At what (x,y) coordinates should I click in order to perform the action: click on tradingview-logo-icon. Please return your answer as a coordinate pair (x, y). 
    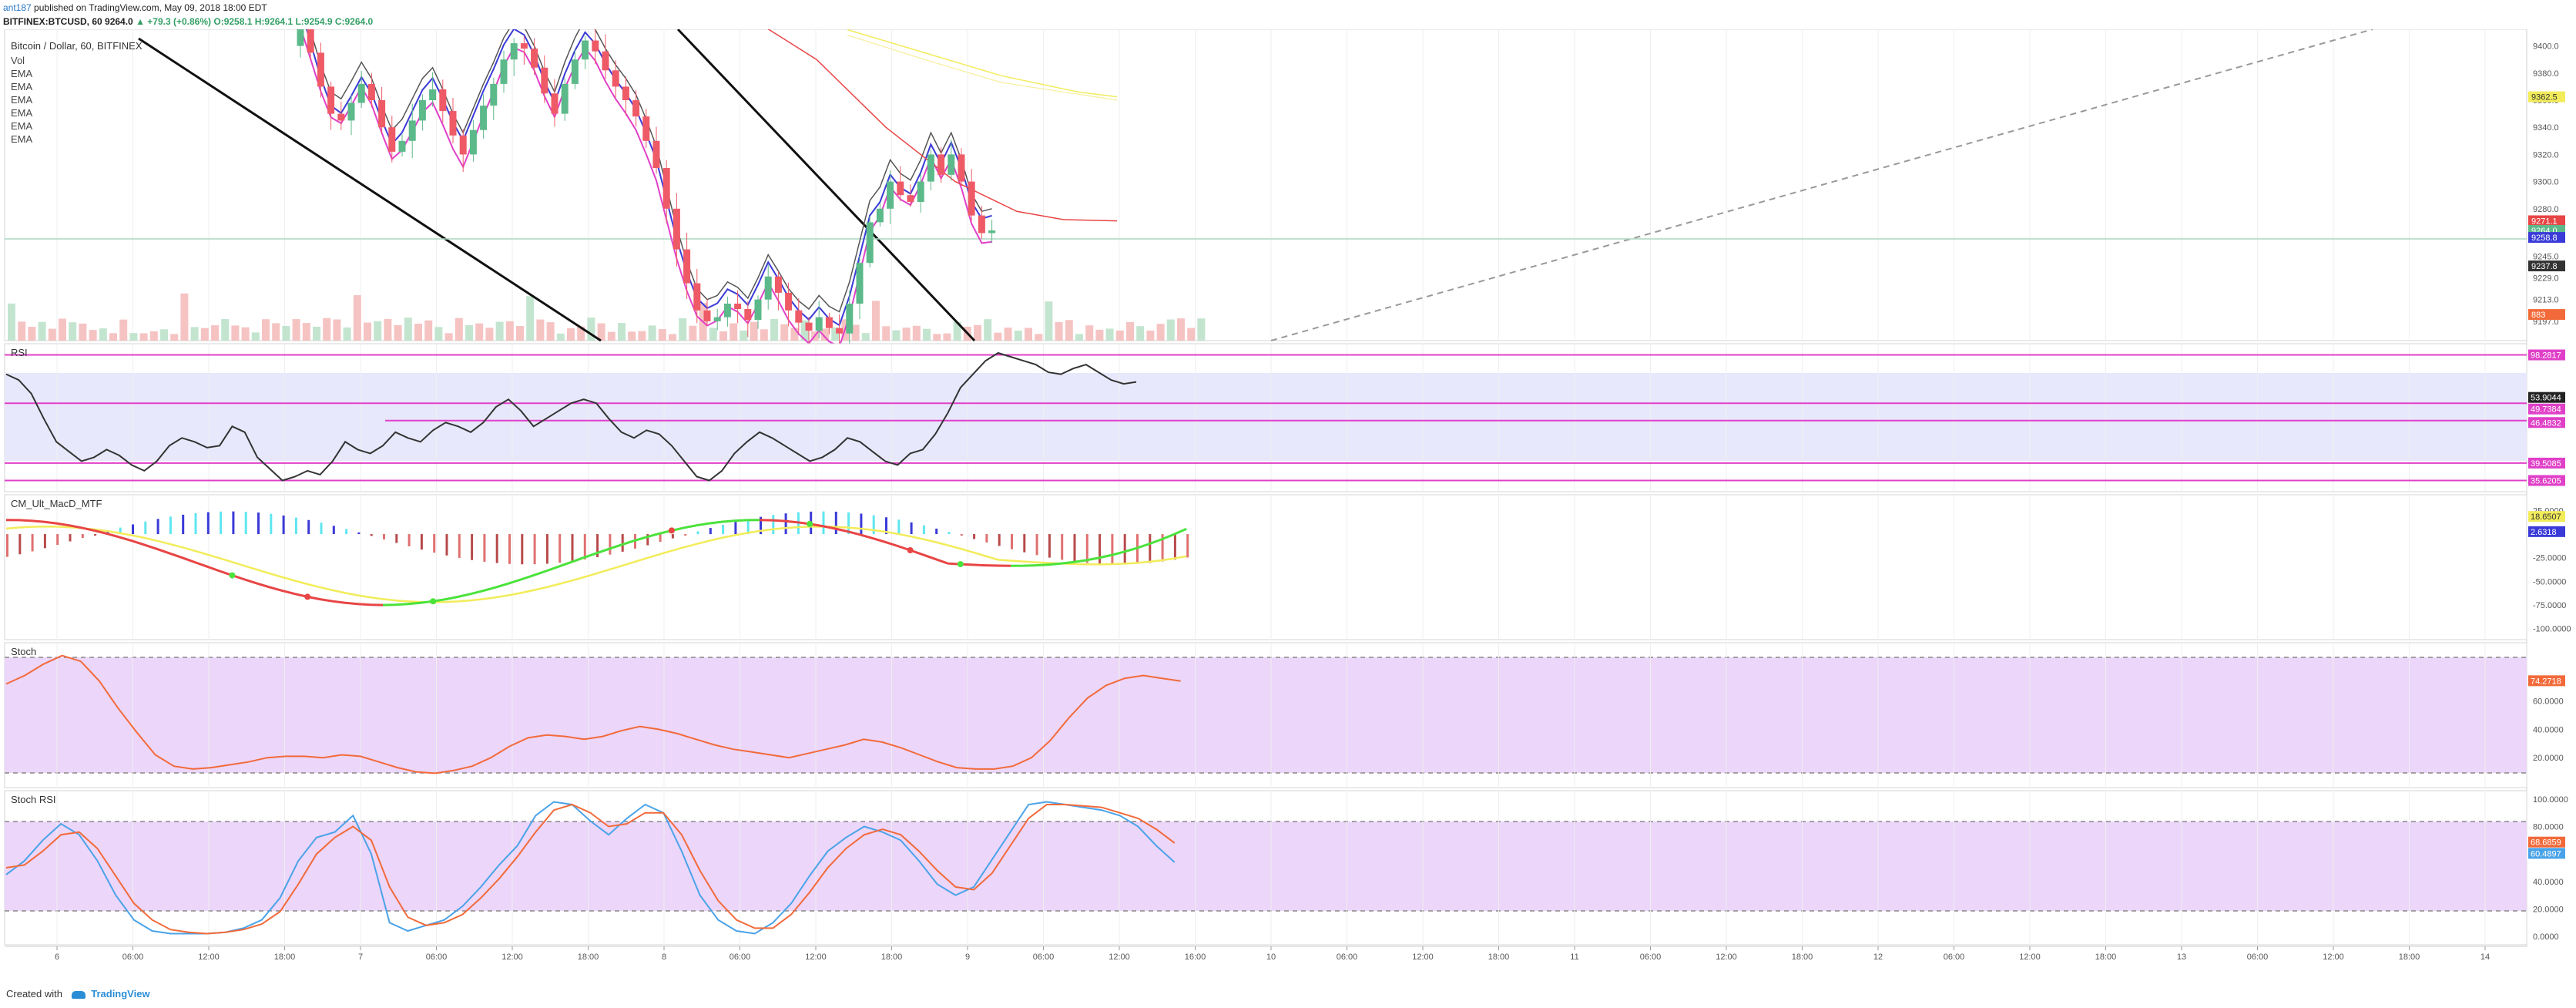
    Looking at the image, I should click on (78, 995).